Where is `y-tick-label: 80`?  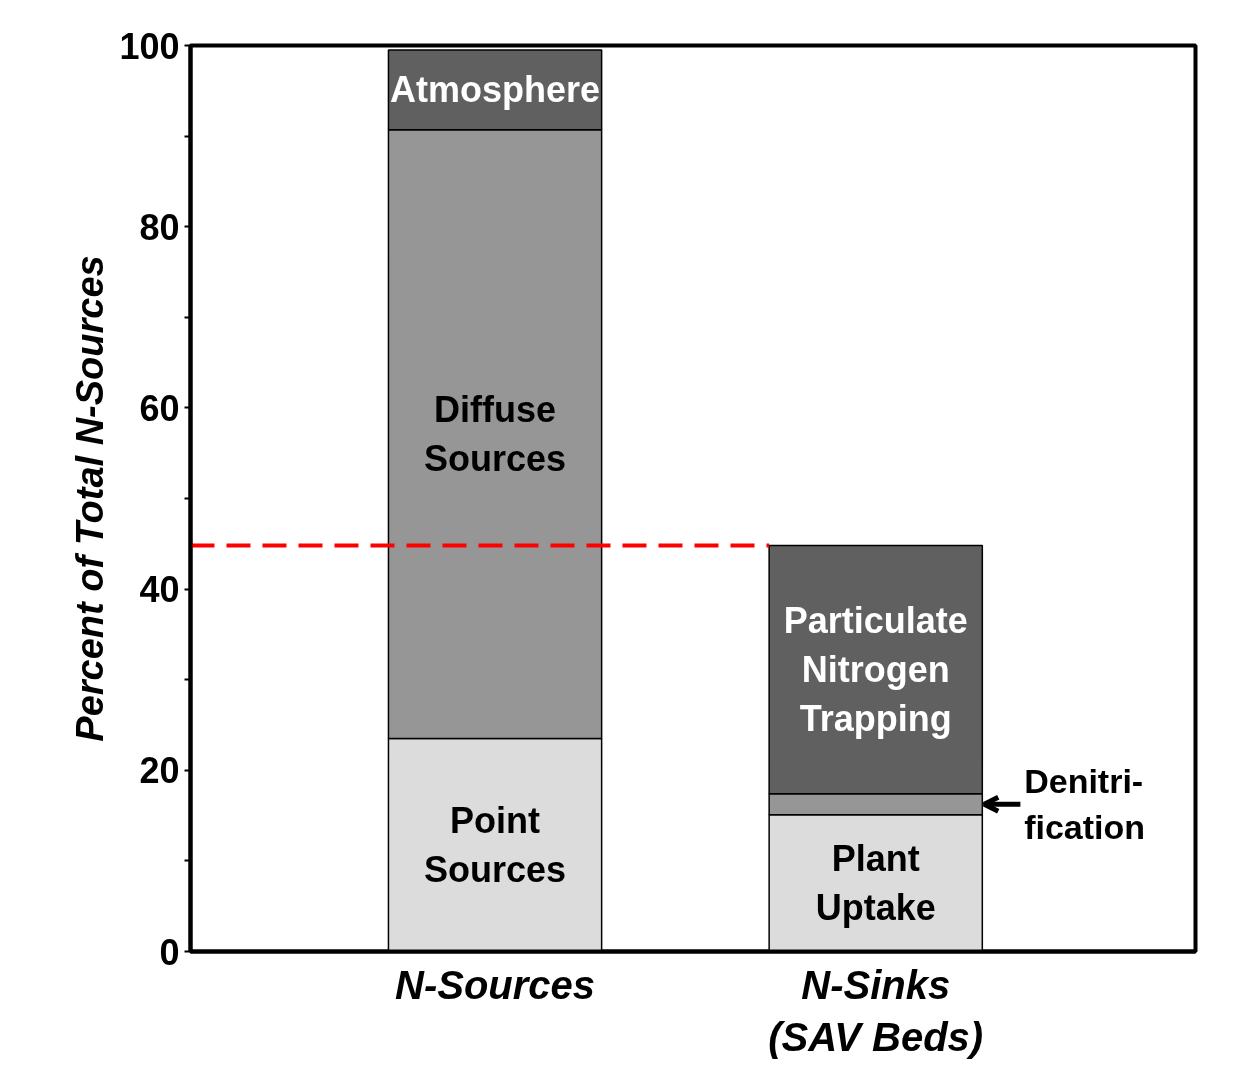 y-tick-label: 80 is located at coordinates (159, 227).